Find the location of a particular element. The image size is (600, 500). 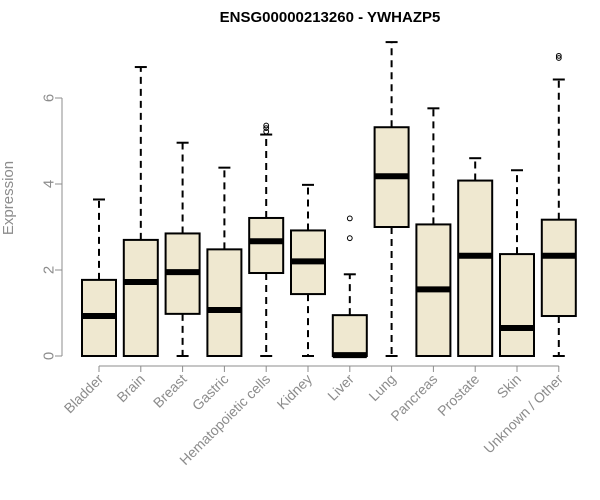

x-tick-label: Prostate is located at coordinates (458, 395).